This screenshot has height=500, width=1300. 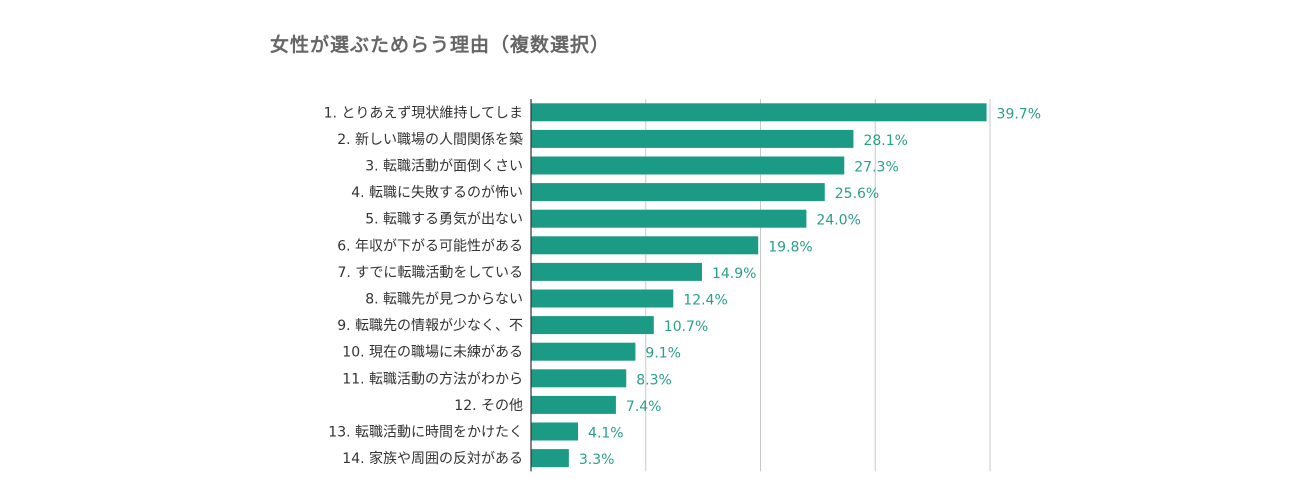 What do you see at coordinates (876, 168) in the screenshot?
I see `value-label: 27.3%` at bounding box center [876, 168].